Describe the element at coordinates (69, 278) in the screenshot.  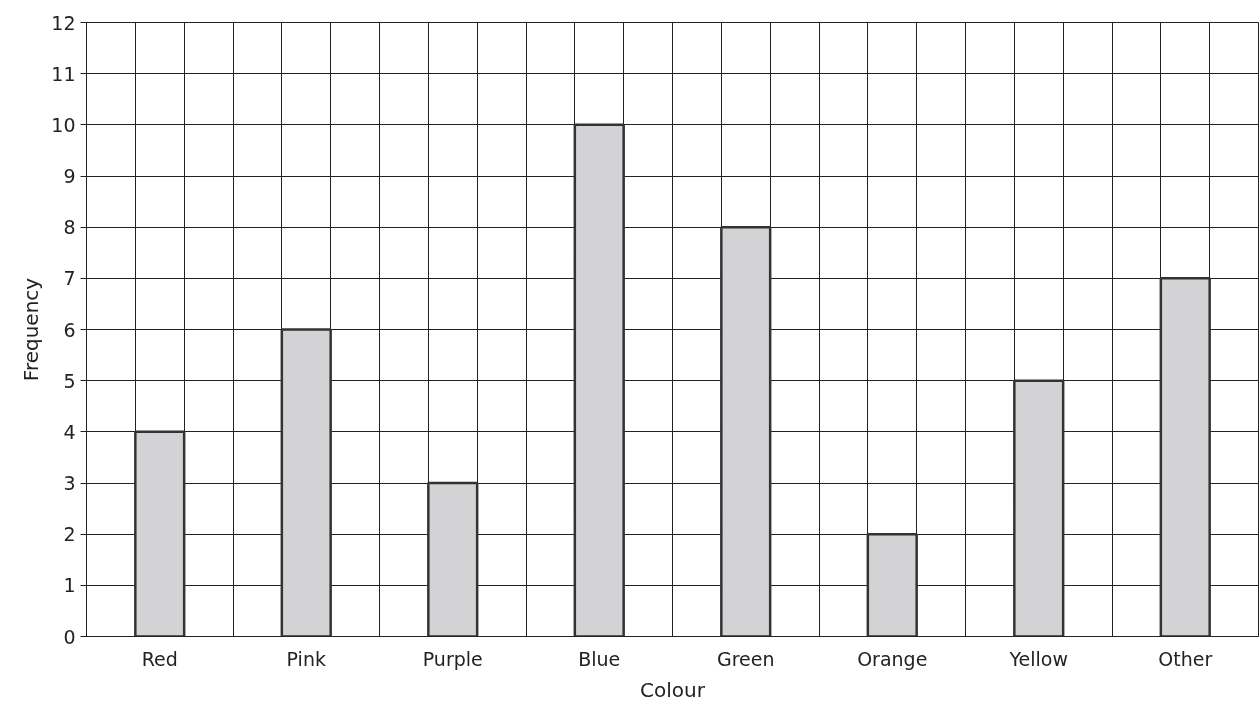
I see `y-tick-label: 7` at that location.